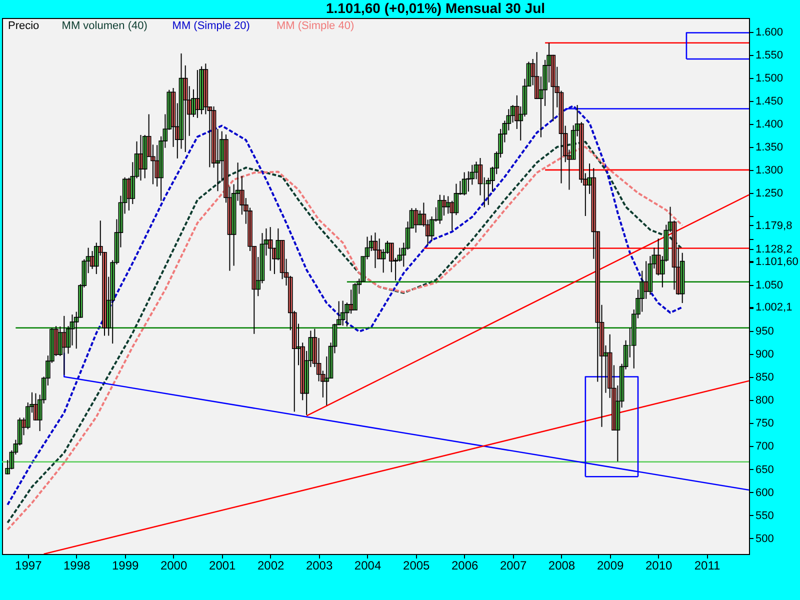 The image size is (800, 600). Describe the element at coordinates (610, 565) in the screenshot. I see `x-tick-label: 2009` at that location.